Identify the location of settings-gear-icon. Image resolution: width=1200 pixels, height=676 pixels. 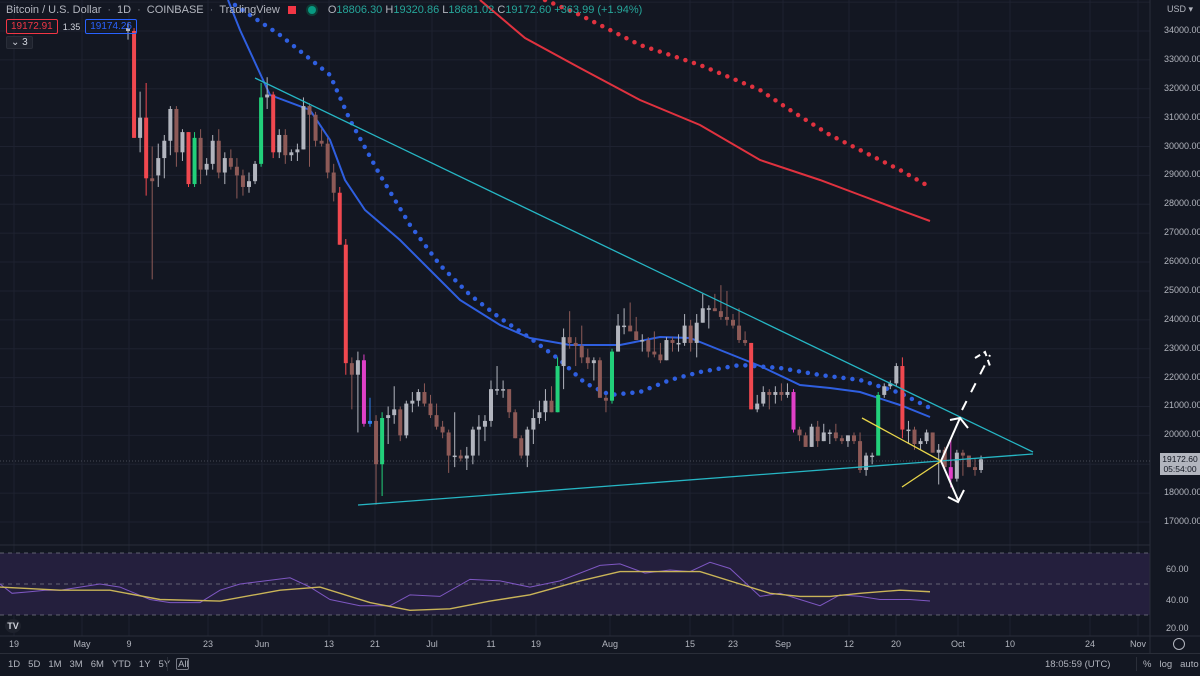
(1179, 644).